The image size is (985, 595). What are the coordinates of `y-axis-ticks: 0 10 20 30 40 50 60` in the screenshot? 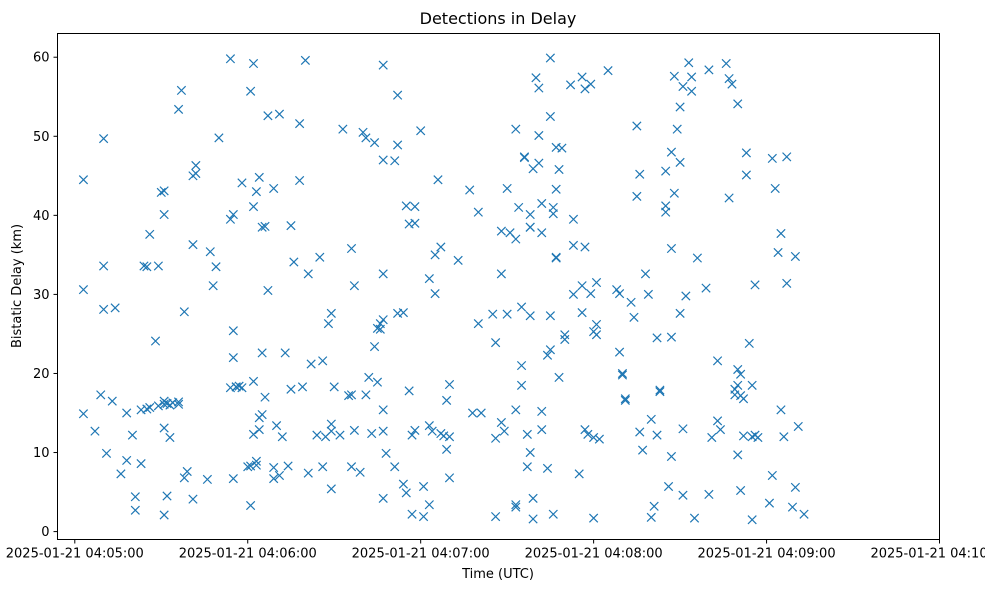 It's located at (45, 295).